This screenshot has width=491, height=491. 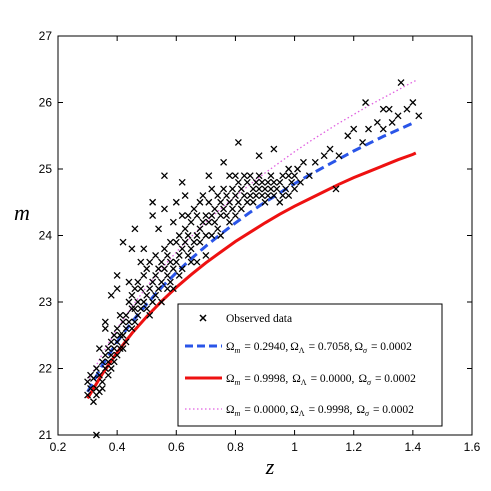 What do you see at coordinates (393, 410) in the screenshot?
I see `legend-model-3-omega-s: = 0.0002` at bounding box center [393, 410].